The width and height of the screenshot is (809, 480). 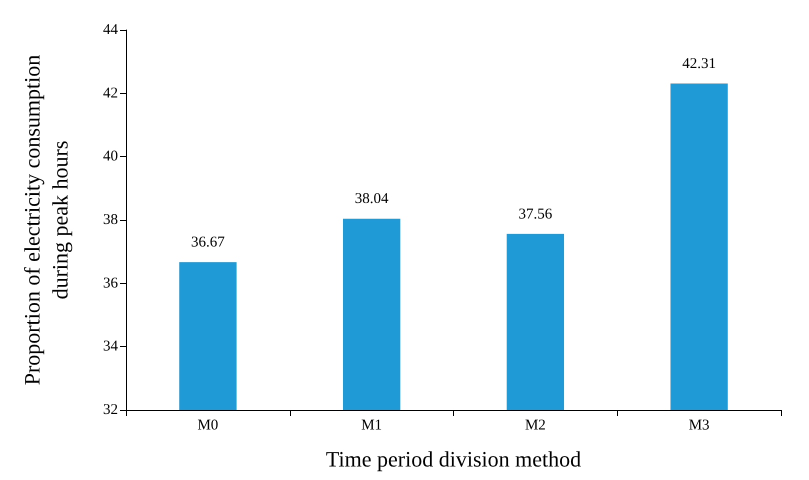 What do you see at coordinates (454, 459) in the screenshot?
I see `x-axis-title: Time period division method` at bounding box center [454, 459].